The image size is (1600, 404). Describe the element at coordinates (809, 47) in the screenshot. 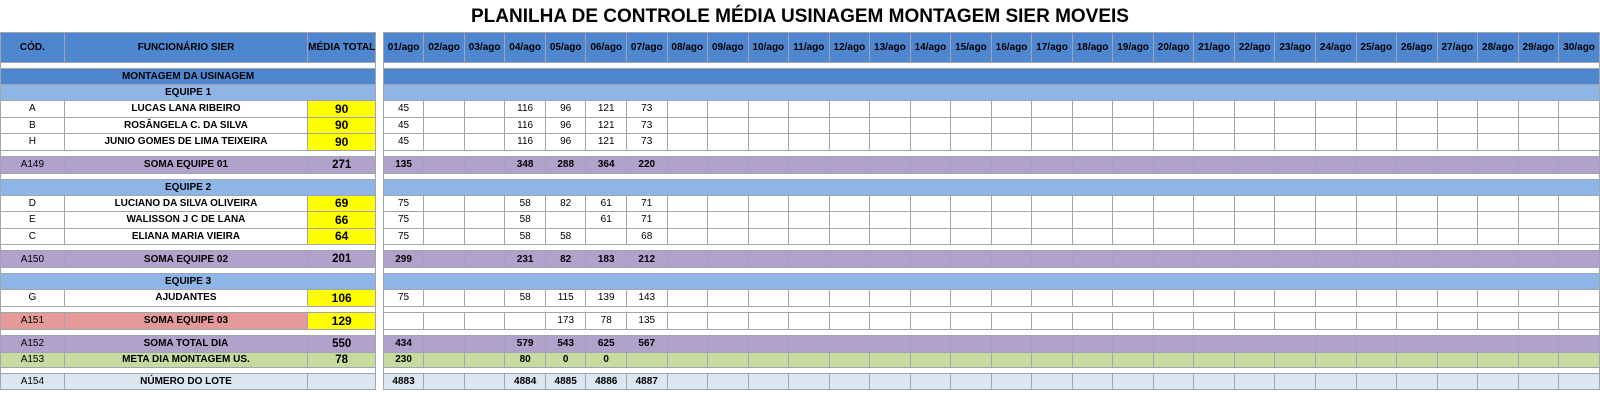

I see `header-day: 11/ago` at that location.